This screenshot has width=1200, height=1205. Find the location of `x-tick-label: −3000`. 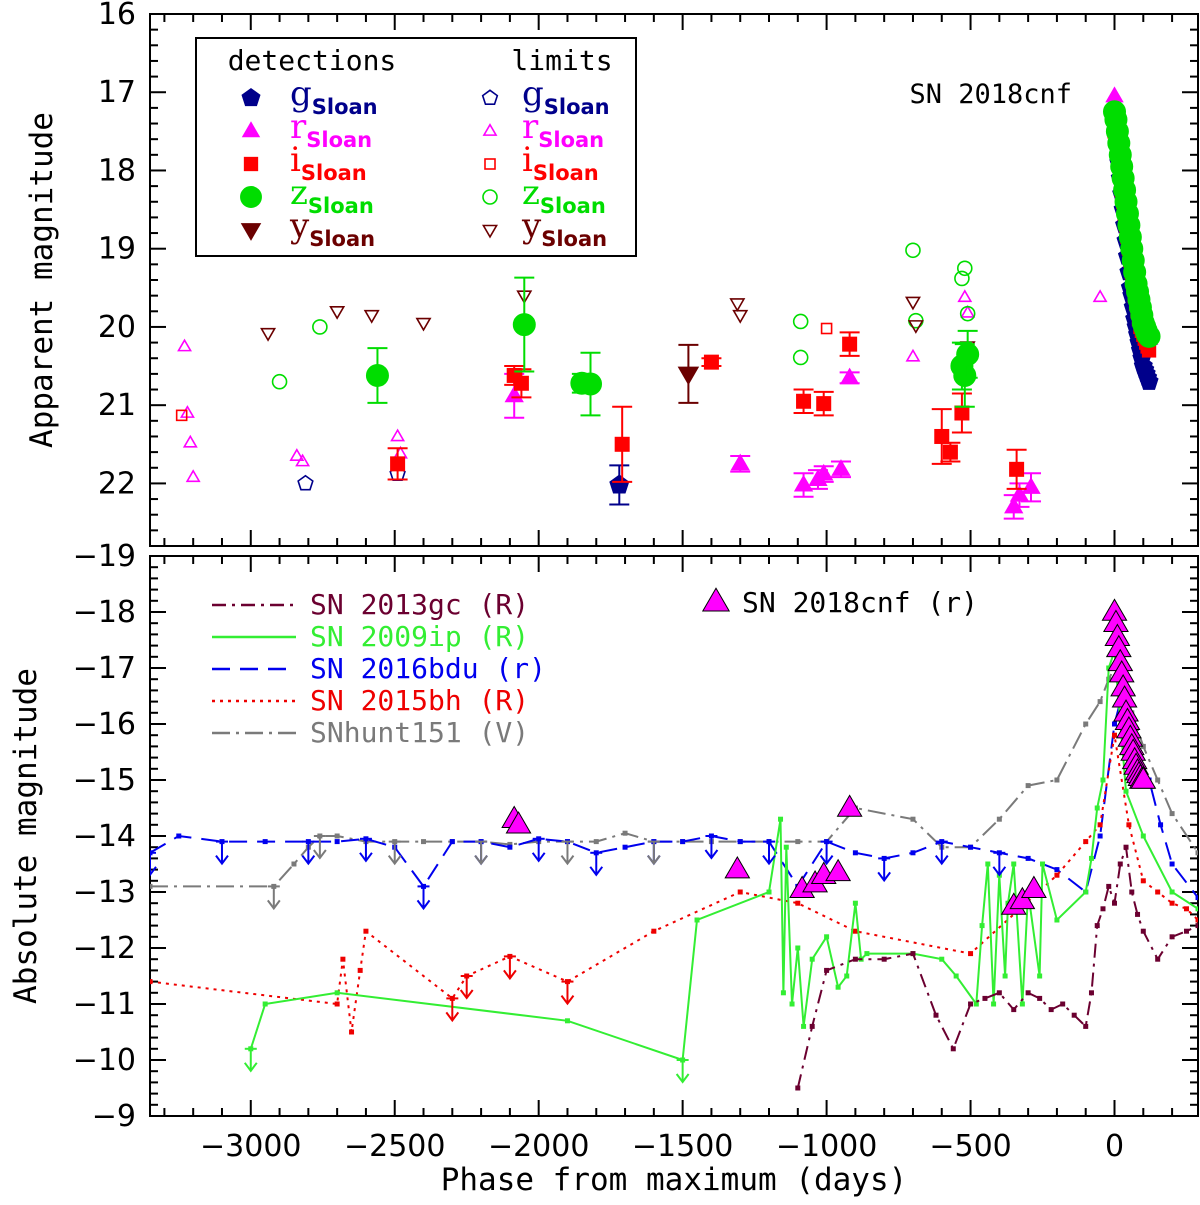

x-tick-label: −3000 is located at coordinates (250, 1146).